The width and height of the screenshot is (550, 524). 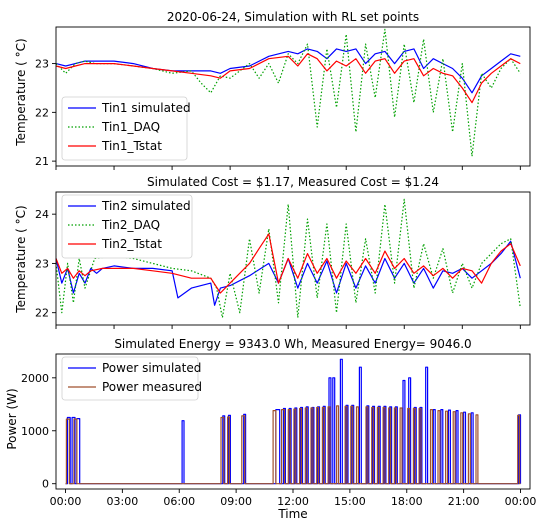 What do you see at coordinates (179, 501) in the screenshot?
I see `x-tick-label: 06:00` at bounding box center [179, 501].